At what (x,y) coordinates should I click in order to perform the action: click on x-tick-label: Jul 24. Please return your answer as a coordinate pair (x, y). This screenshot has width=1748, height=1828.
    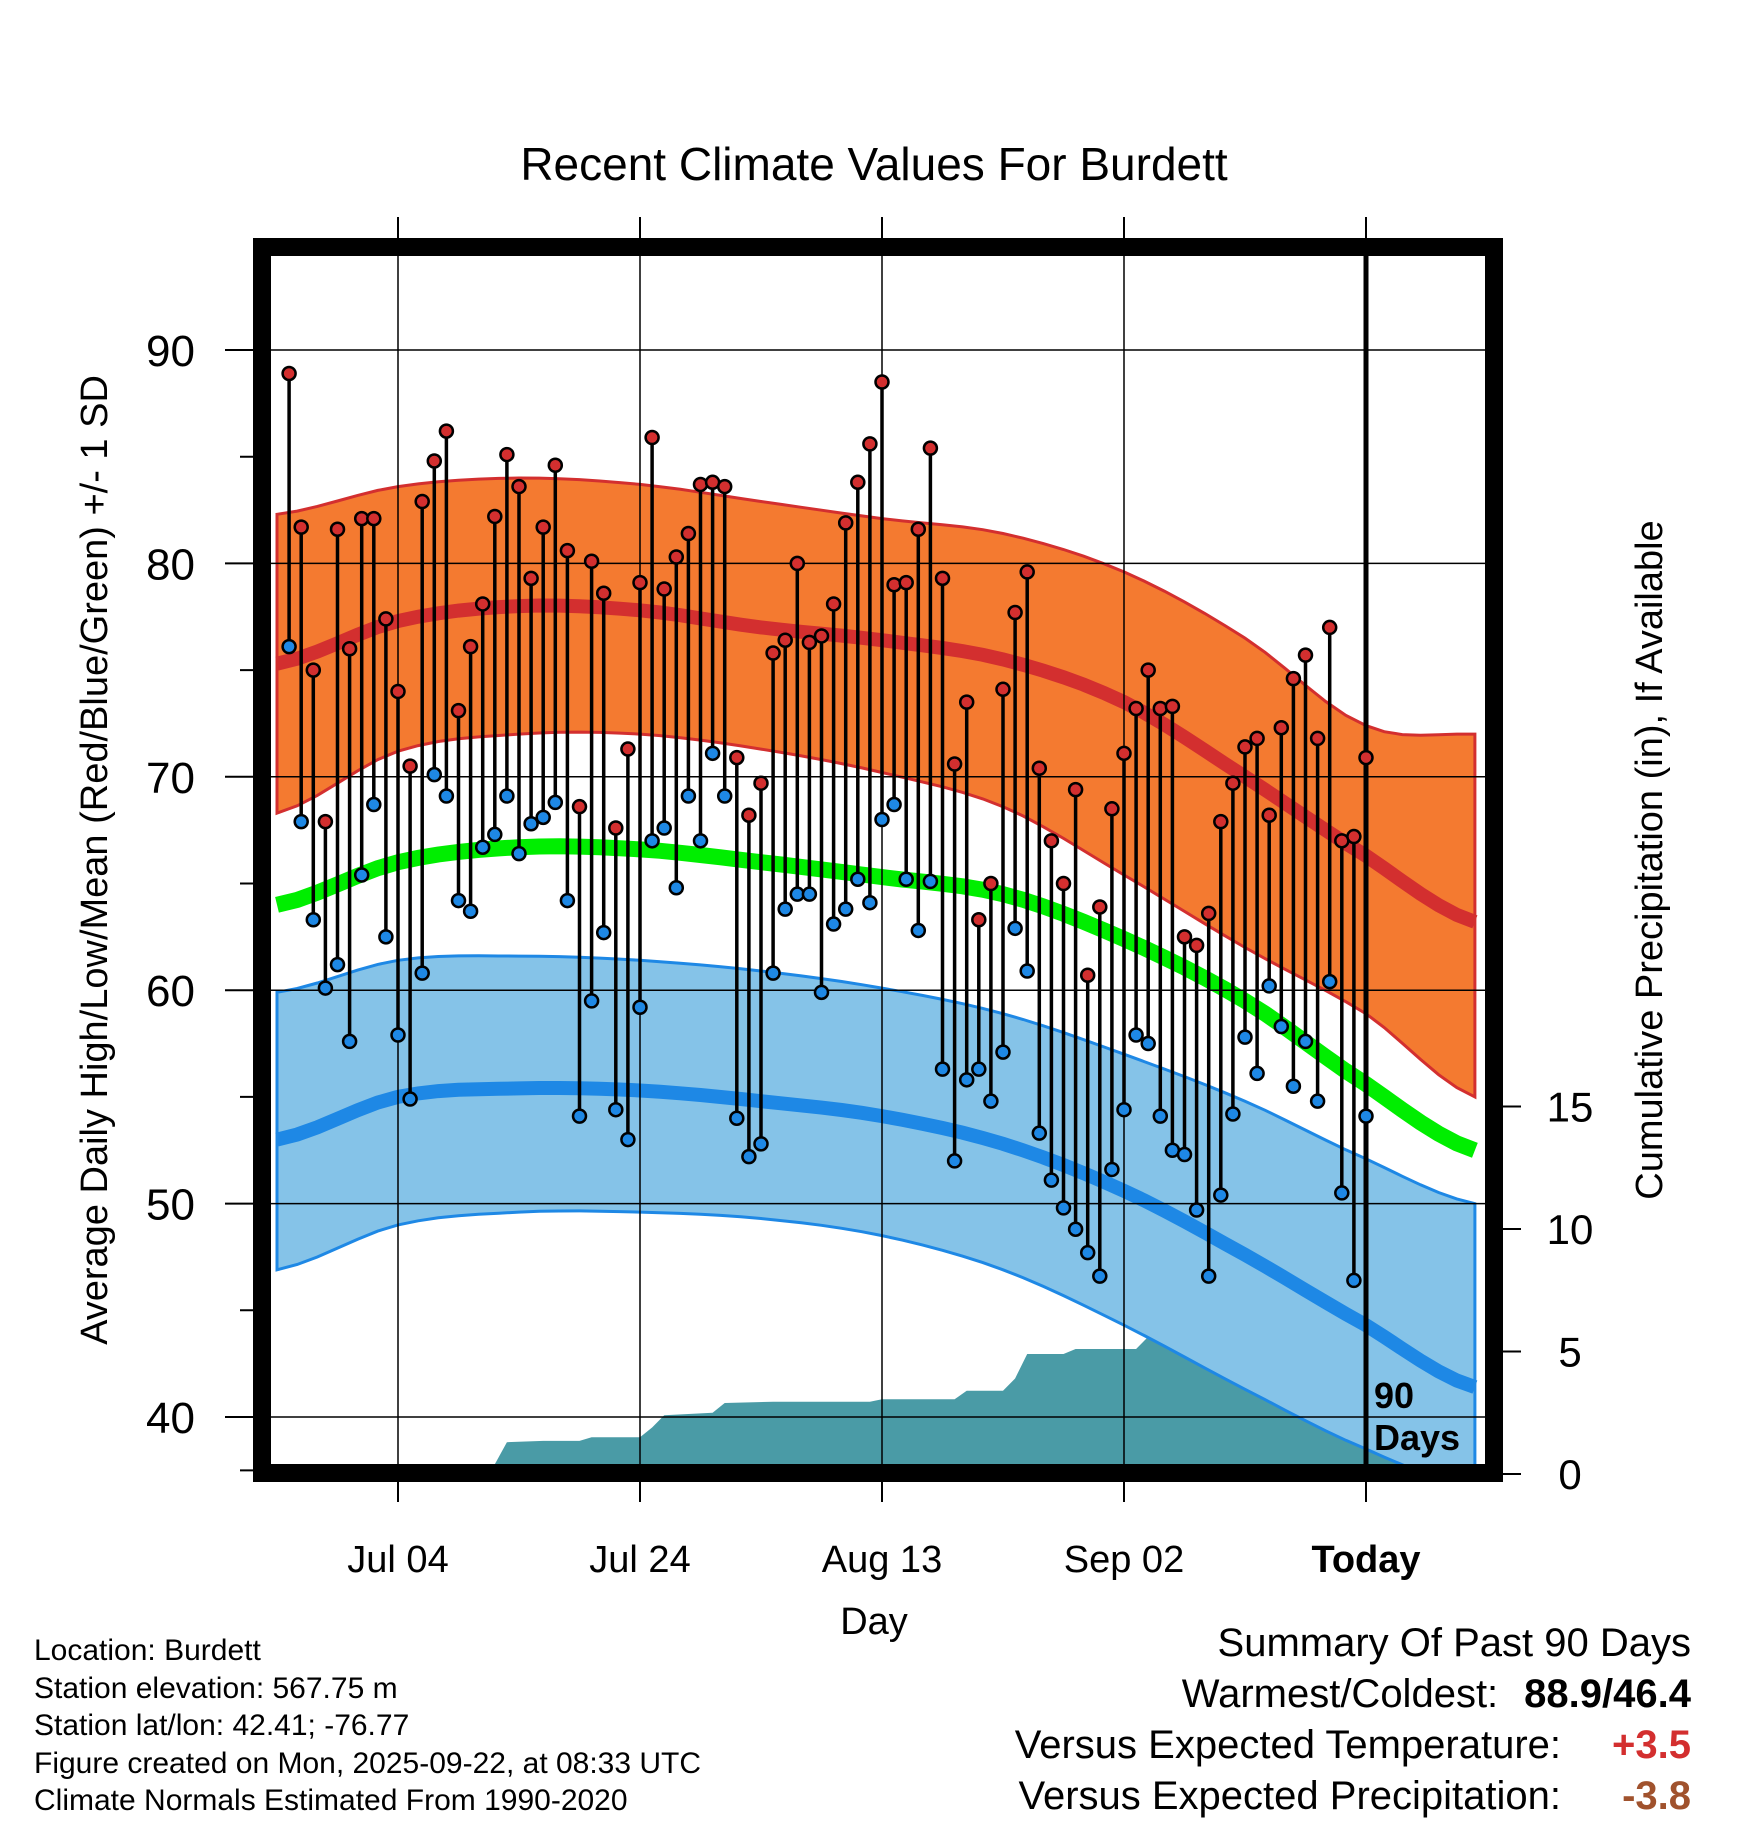
    Looking at the image, I should click on (639, 1560).